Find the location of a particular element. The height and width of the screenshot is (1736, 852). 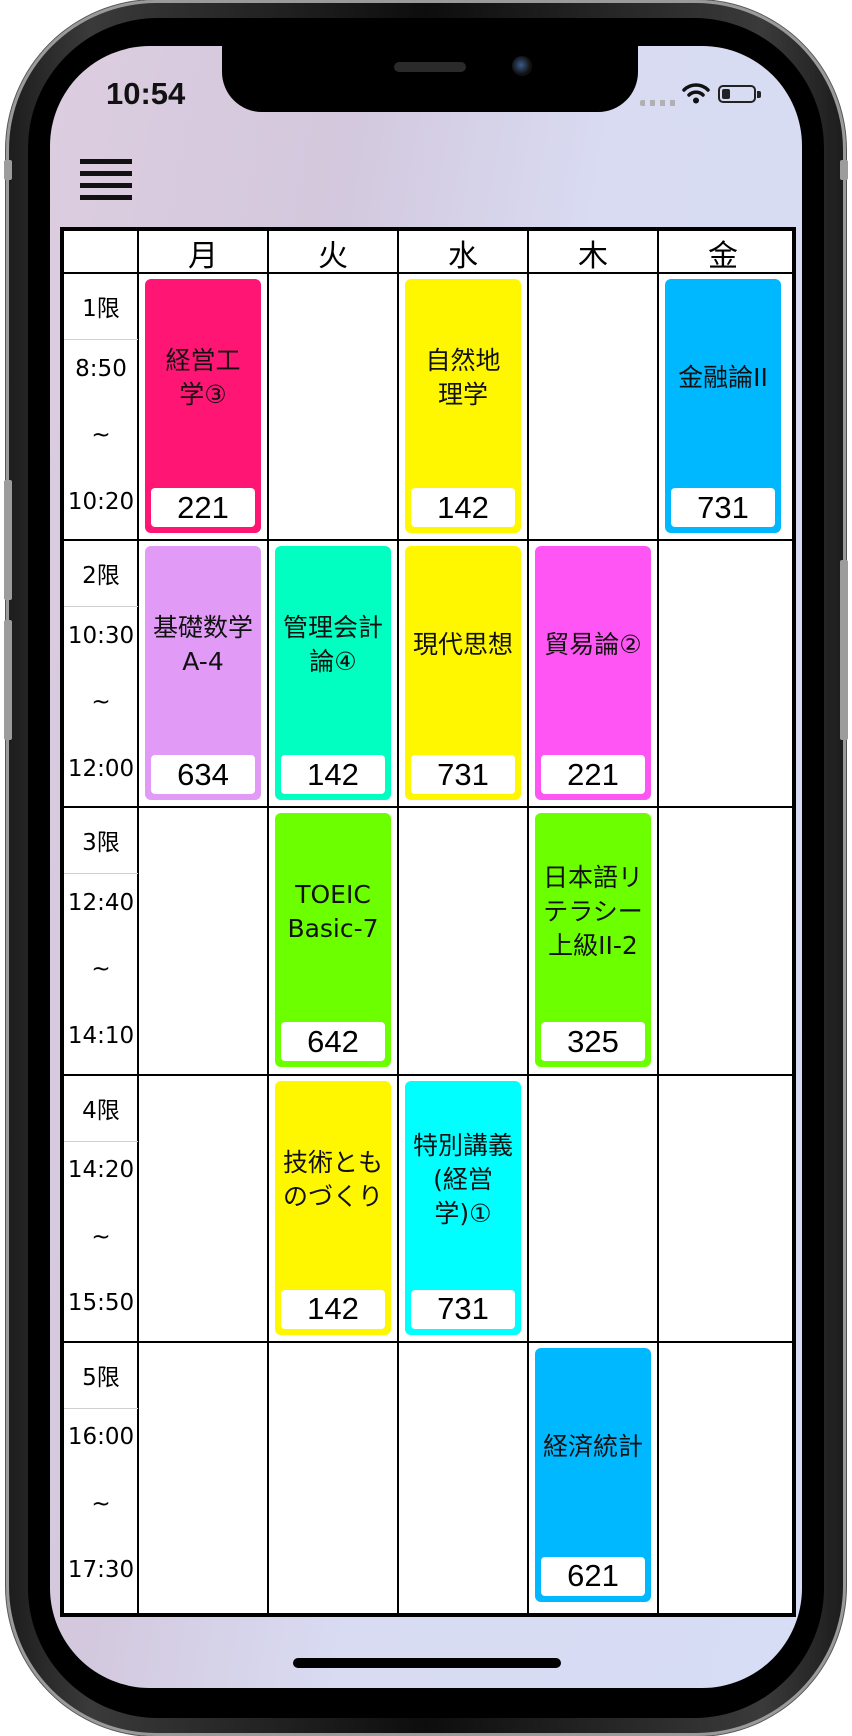

speaker-grille is located at coordinates (430, 67).